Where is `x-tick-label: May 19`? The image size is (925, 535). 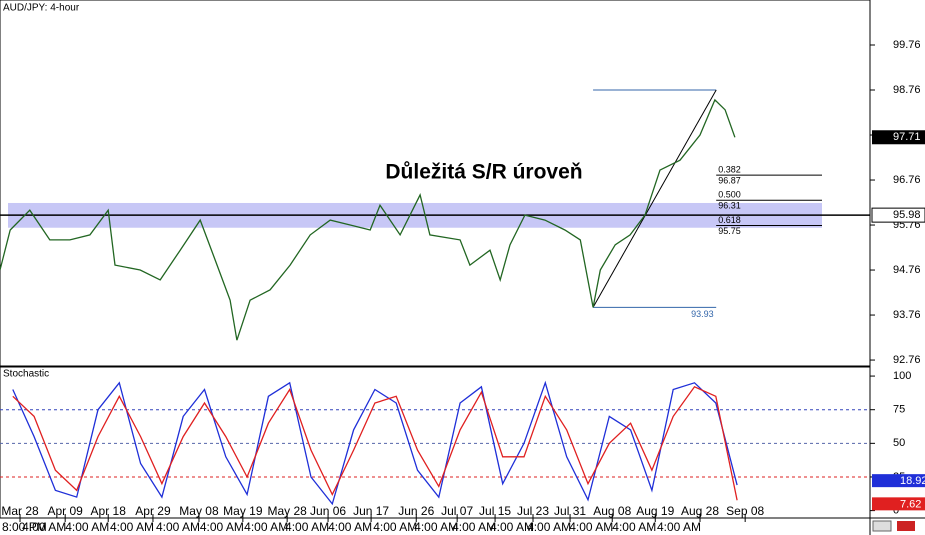
x-tick-label: May 19 is located at coordinates (243, 511).